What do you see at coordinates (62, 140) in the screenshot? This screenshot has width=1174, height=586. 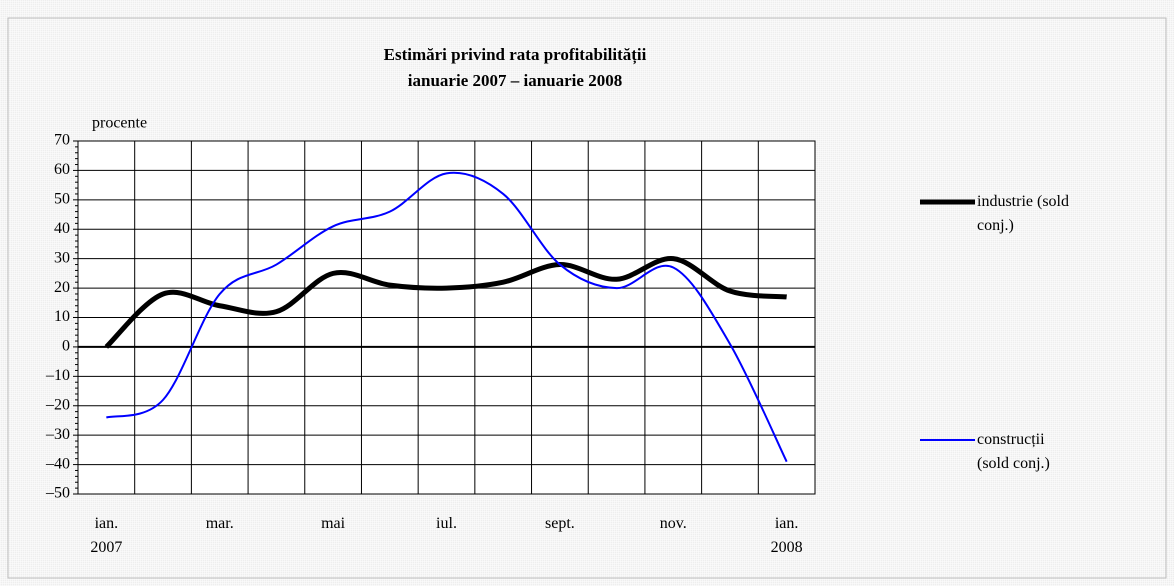 I see `y-tick-label: 70` at bounding box center [62, 140].